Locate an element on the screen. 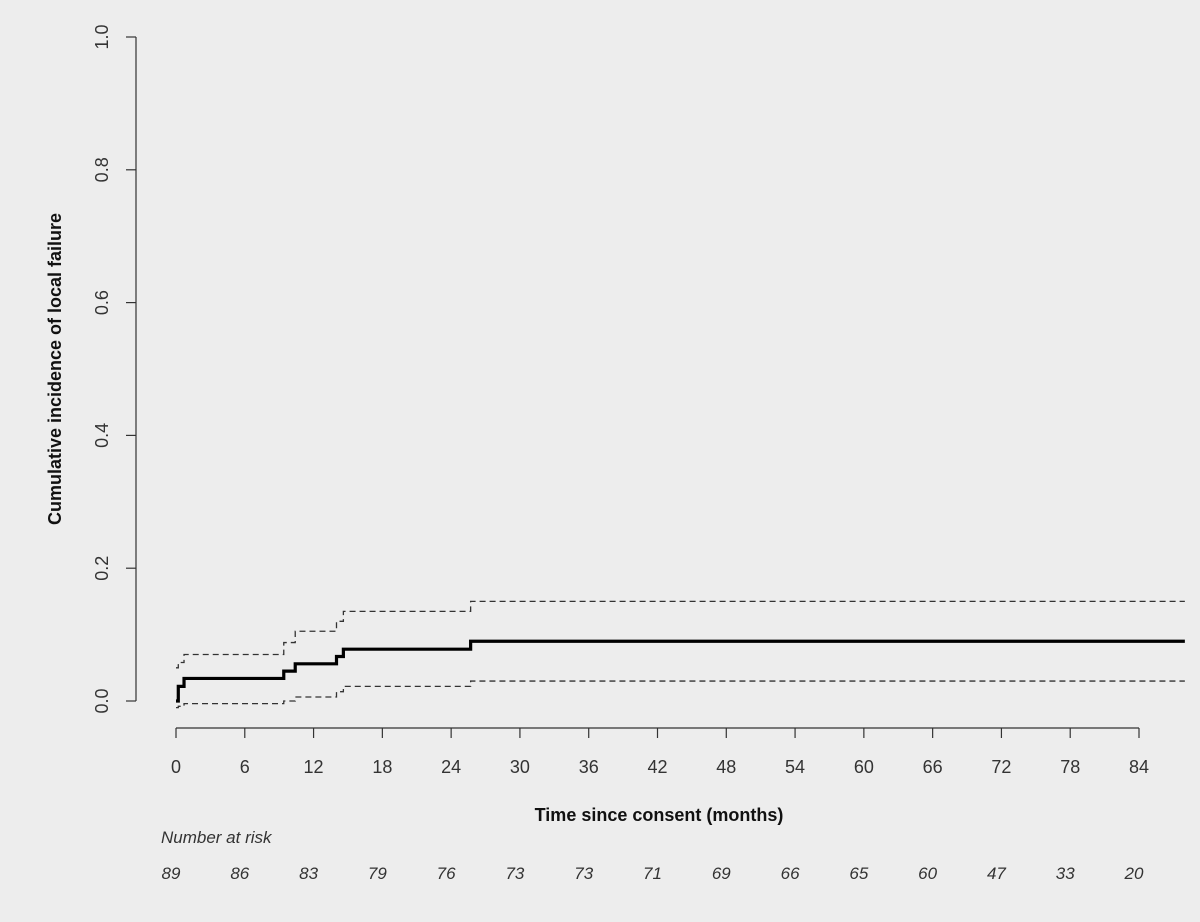 The image size is (1200, 922). x-tick-label: 18 is located at coordinates (382, 767).